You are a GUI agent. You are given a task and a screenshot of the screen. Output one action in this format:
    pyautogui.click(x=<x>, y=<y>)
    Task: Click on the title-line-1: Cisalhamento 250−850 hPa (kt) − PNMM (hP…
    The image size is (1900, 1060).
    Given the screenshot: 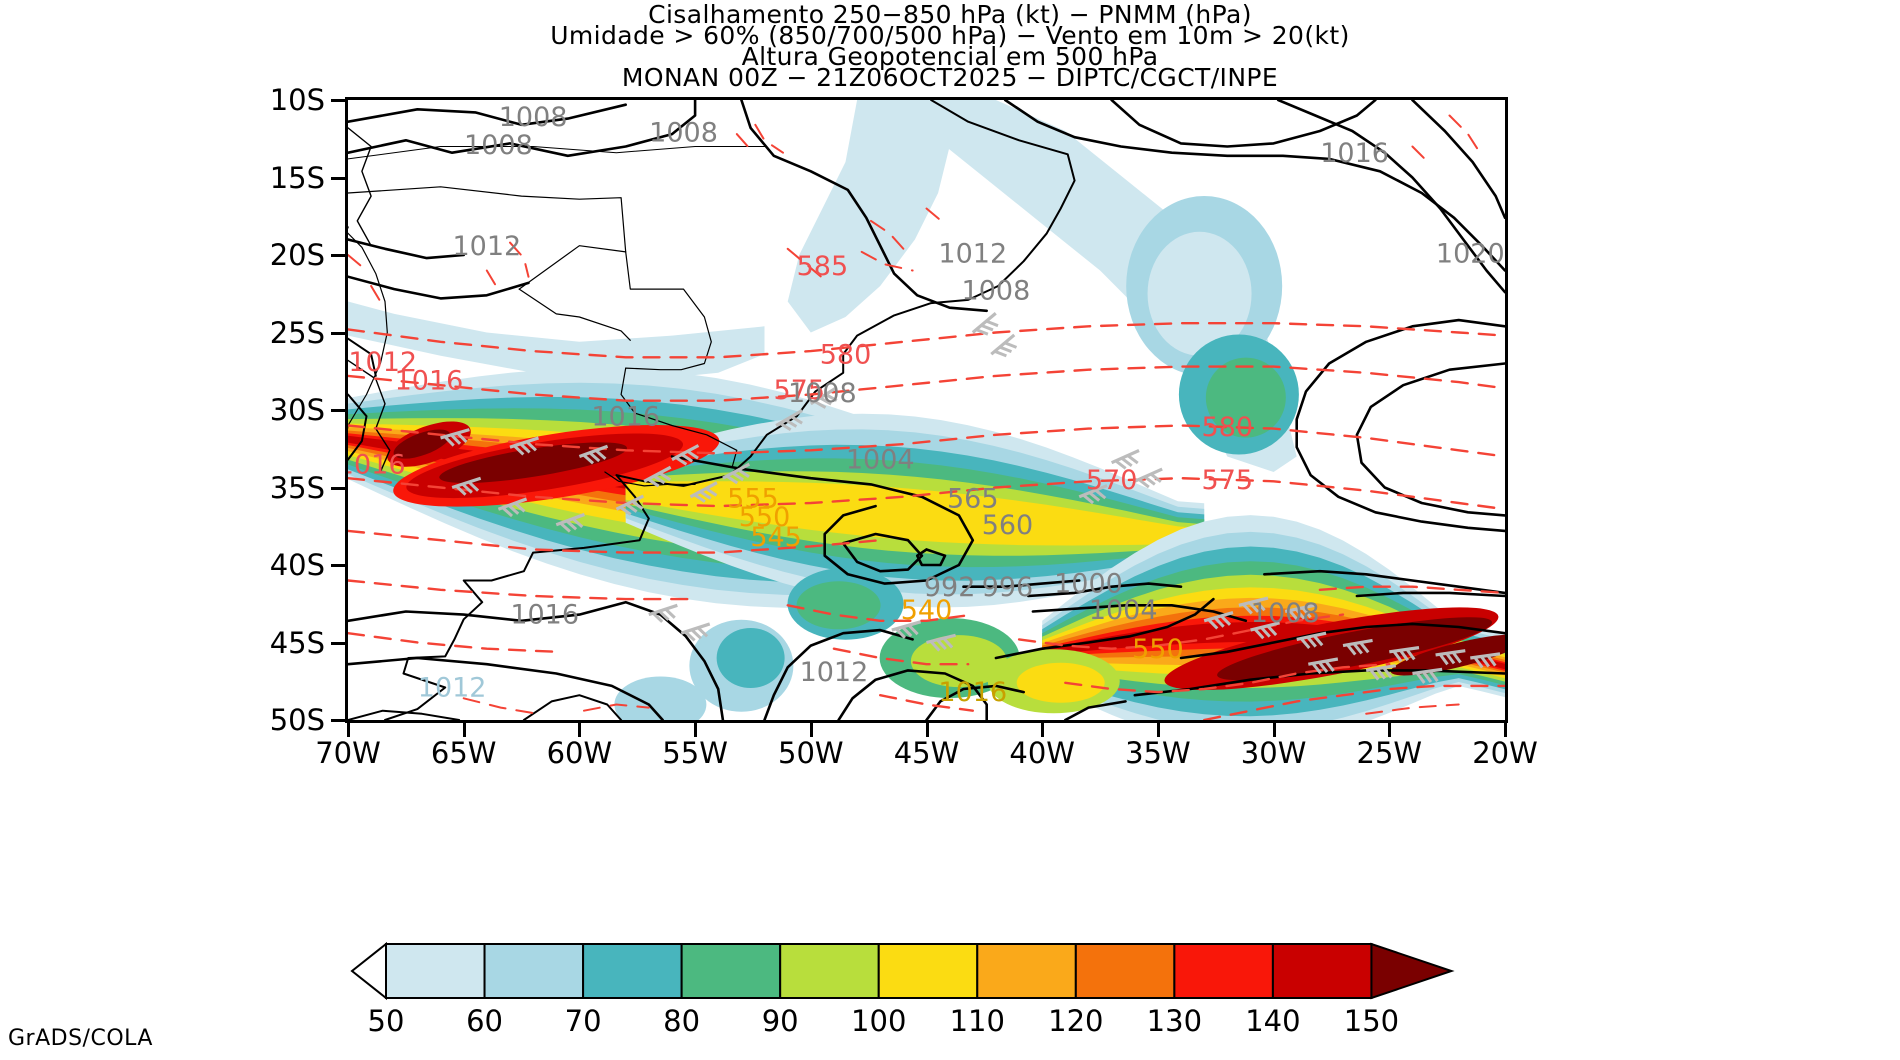 What is the action you would take?
    pyautogui.click(x=950, y=14)
    